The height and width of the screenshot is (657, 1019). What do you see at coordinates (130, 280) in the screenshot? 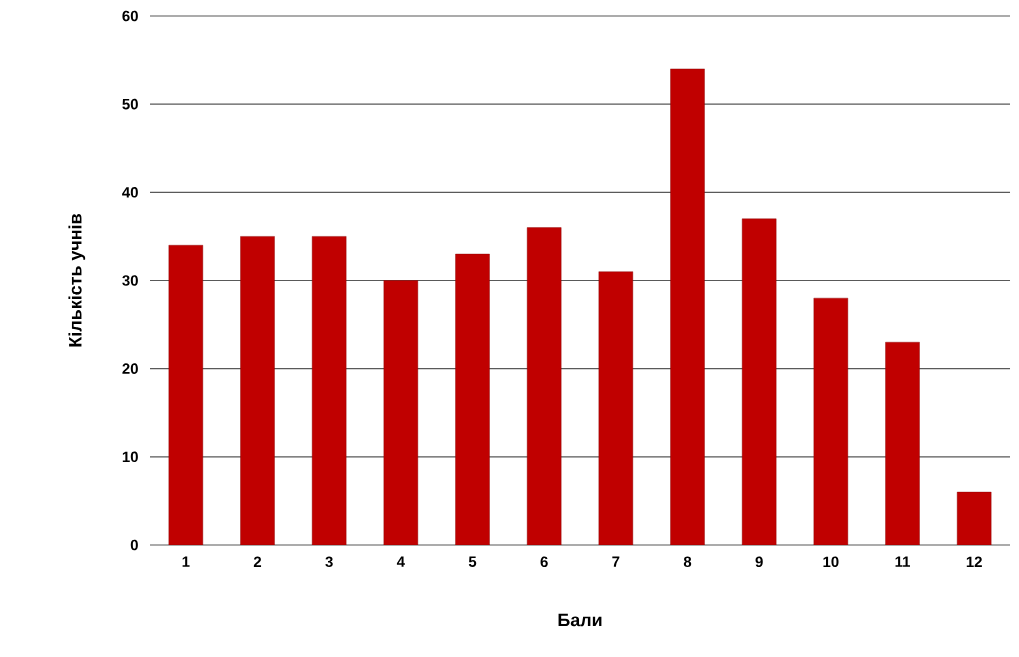
I see `y-tick-label: 30` at bounding box center [130, 280].